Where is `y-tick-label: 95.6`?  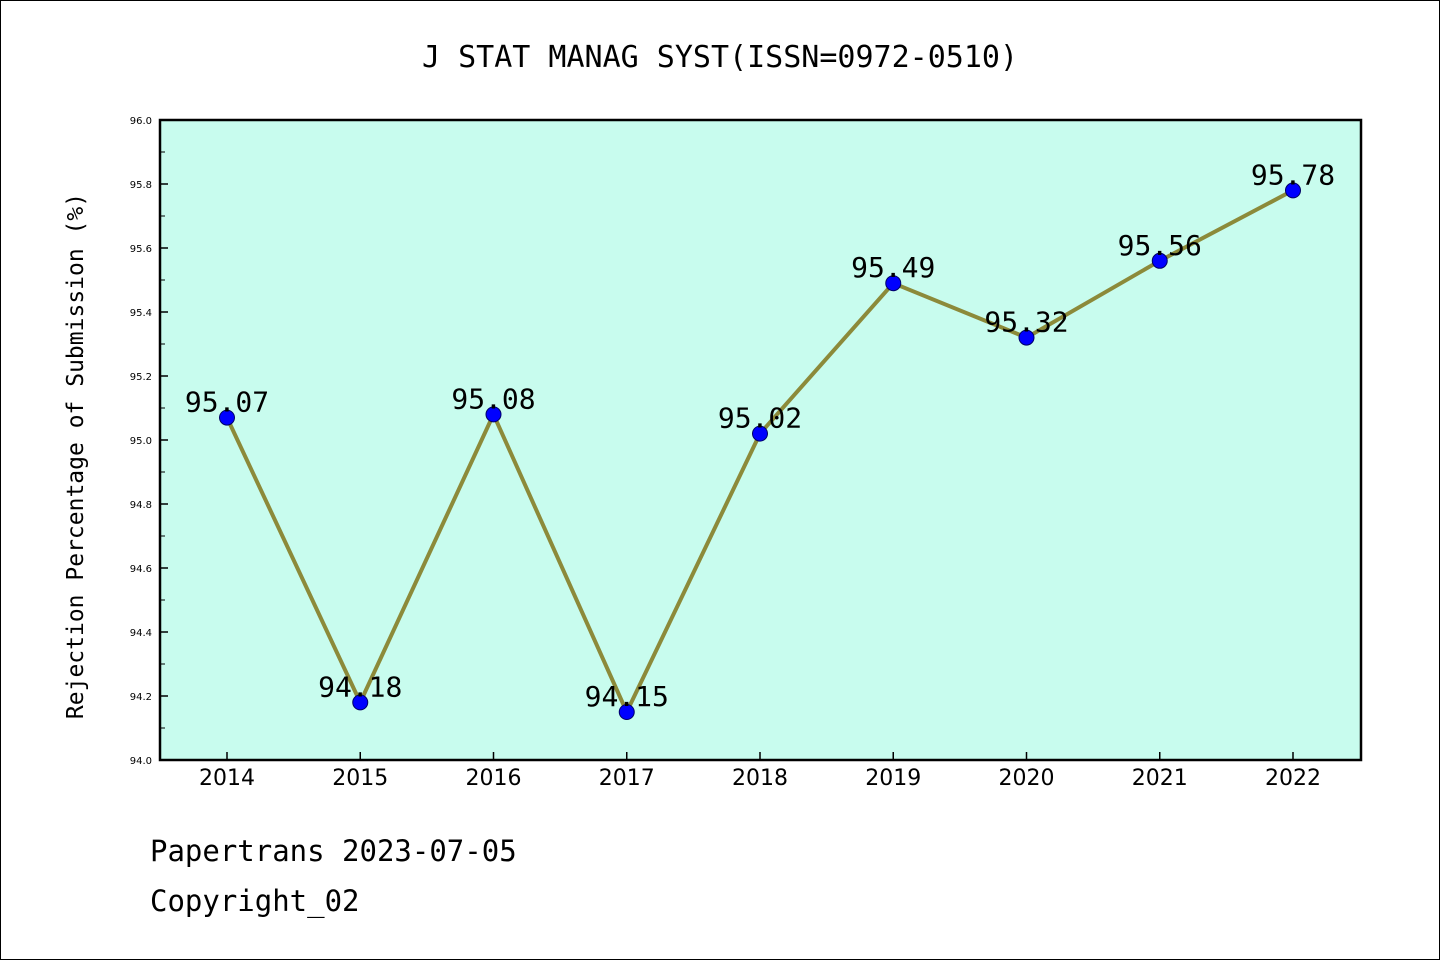 y-tick-label: 95.6 is located at coordinates (141, 249).